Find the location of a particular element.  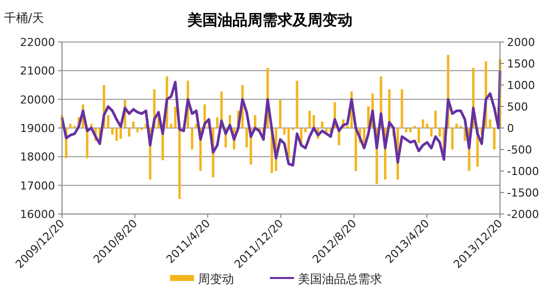

y2-tick-label: -1000 is located at coordinates (523, 171).